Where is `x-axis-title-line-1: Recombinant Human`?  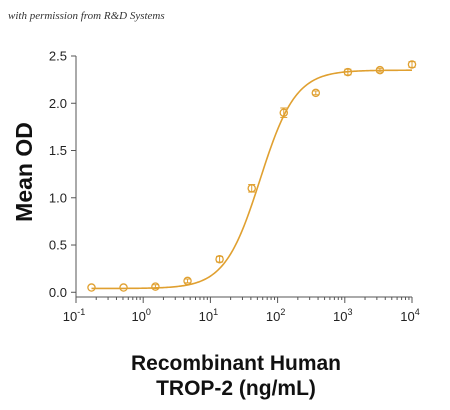 x-axis-title-line-1: Recombinant Human is located at coordinates (236, 363).